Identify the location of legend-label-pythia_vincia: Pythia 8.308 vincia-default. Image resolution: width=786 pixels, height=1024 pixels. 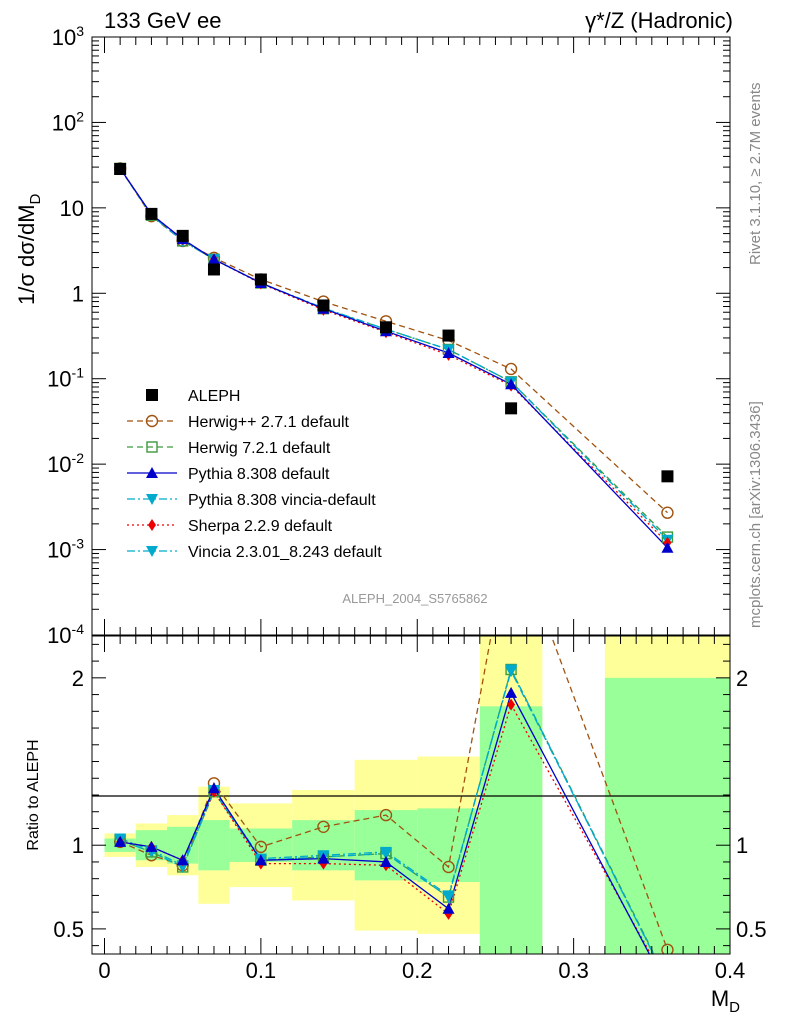
(282, 500).